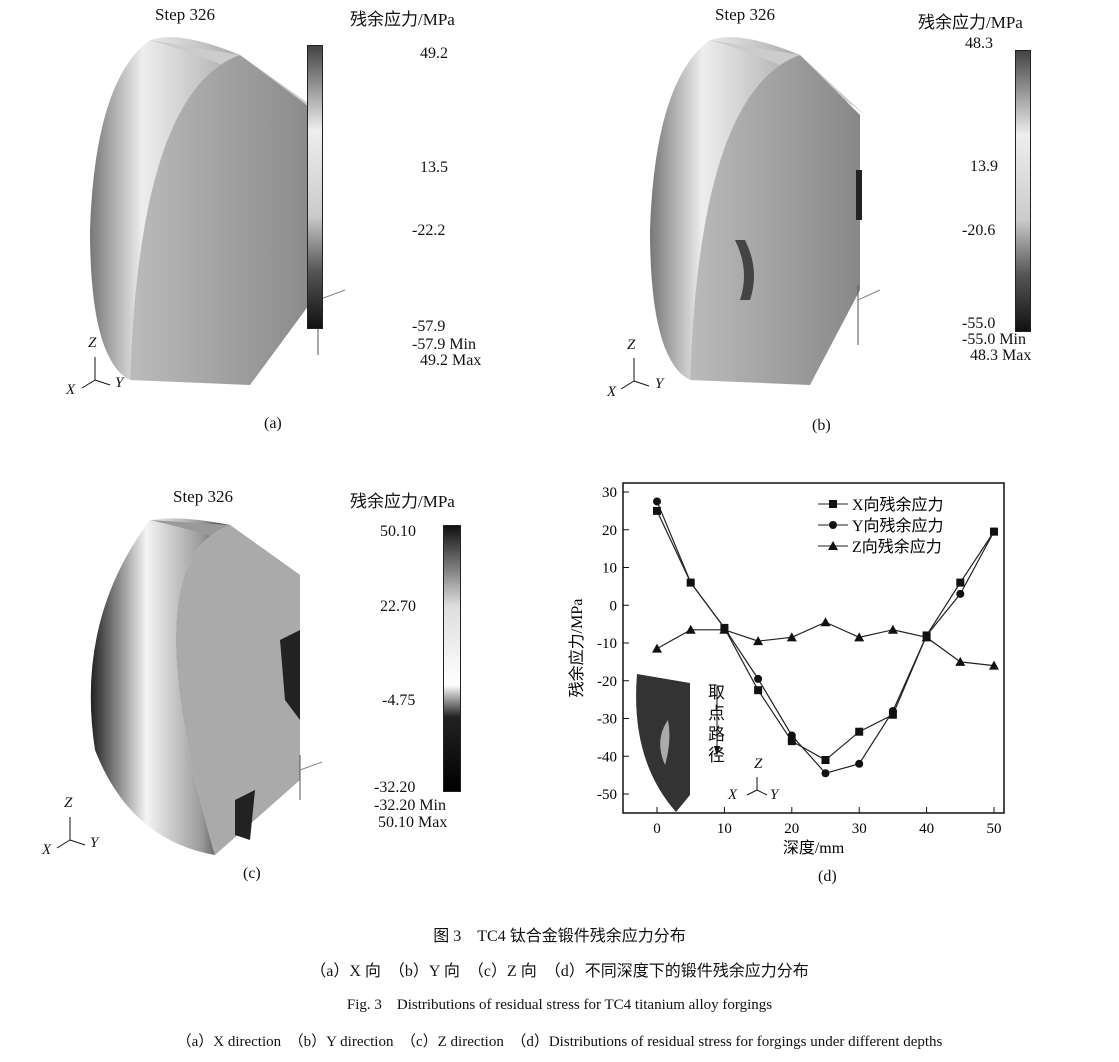  What do you see at coordinates (607, 682) in the screenshot?
I see `y-tick-label: -20` at bounding box center [607, 682].